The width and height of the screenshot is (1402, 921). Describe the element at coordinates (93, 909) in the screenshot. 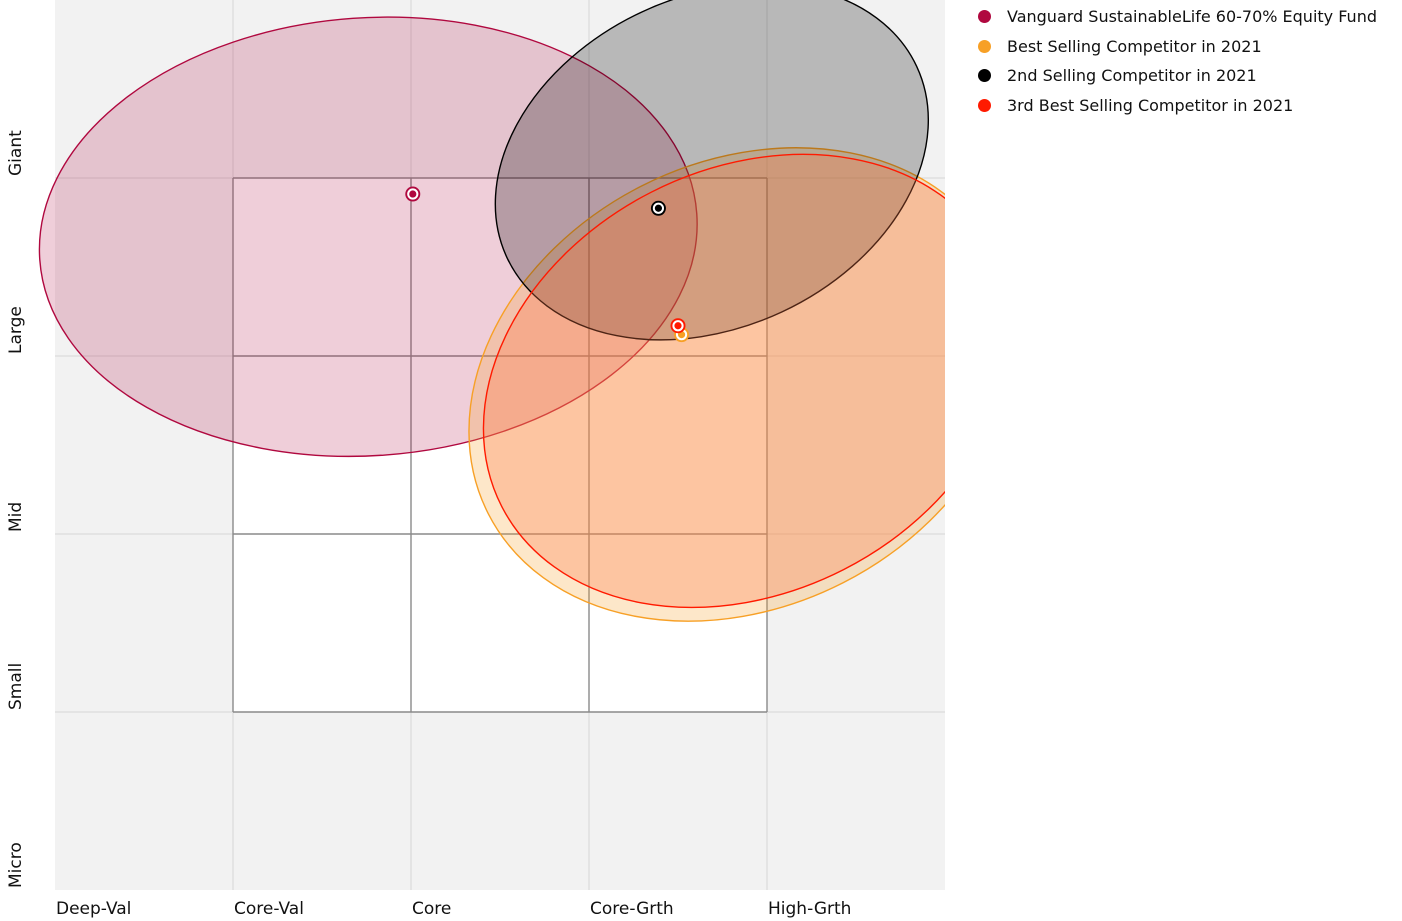

I see `x-tick-label: Deep-Val` at that location.